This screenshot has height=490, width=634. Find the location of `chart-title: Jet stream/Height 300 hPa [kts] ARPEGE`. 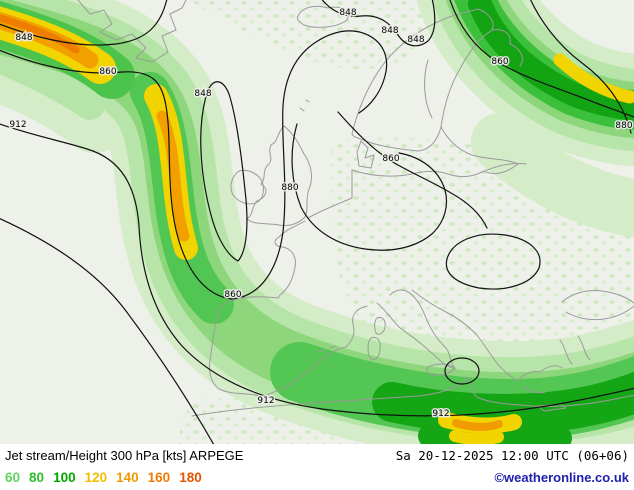

chart-title: Jet stream/Height 300 hPa [kts] ARPEGE is located at coordinates (124, 455).